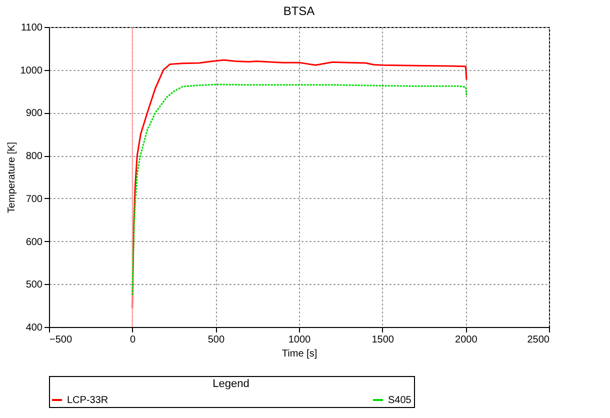 Image resolution: width=610 pixels, height=418 pixels. I want to click on y-tick-label: 500, so click(34, 285).